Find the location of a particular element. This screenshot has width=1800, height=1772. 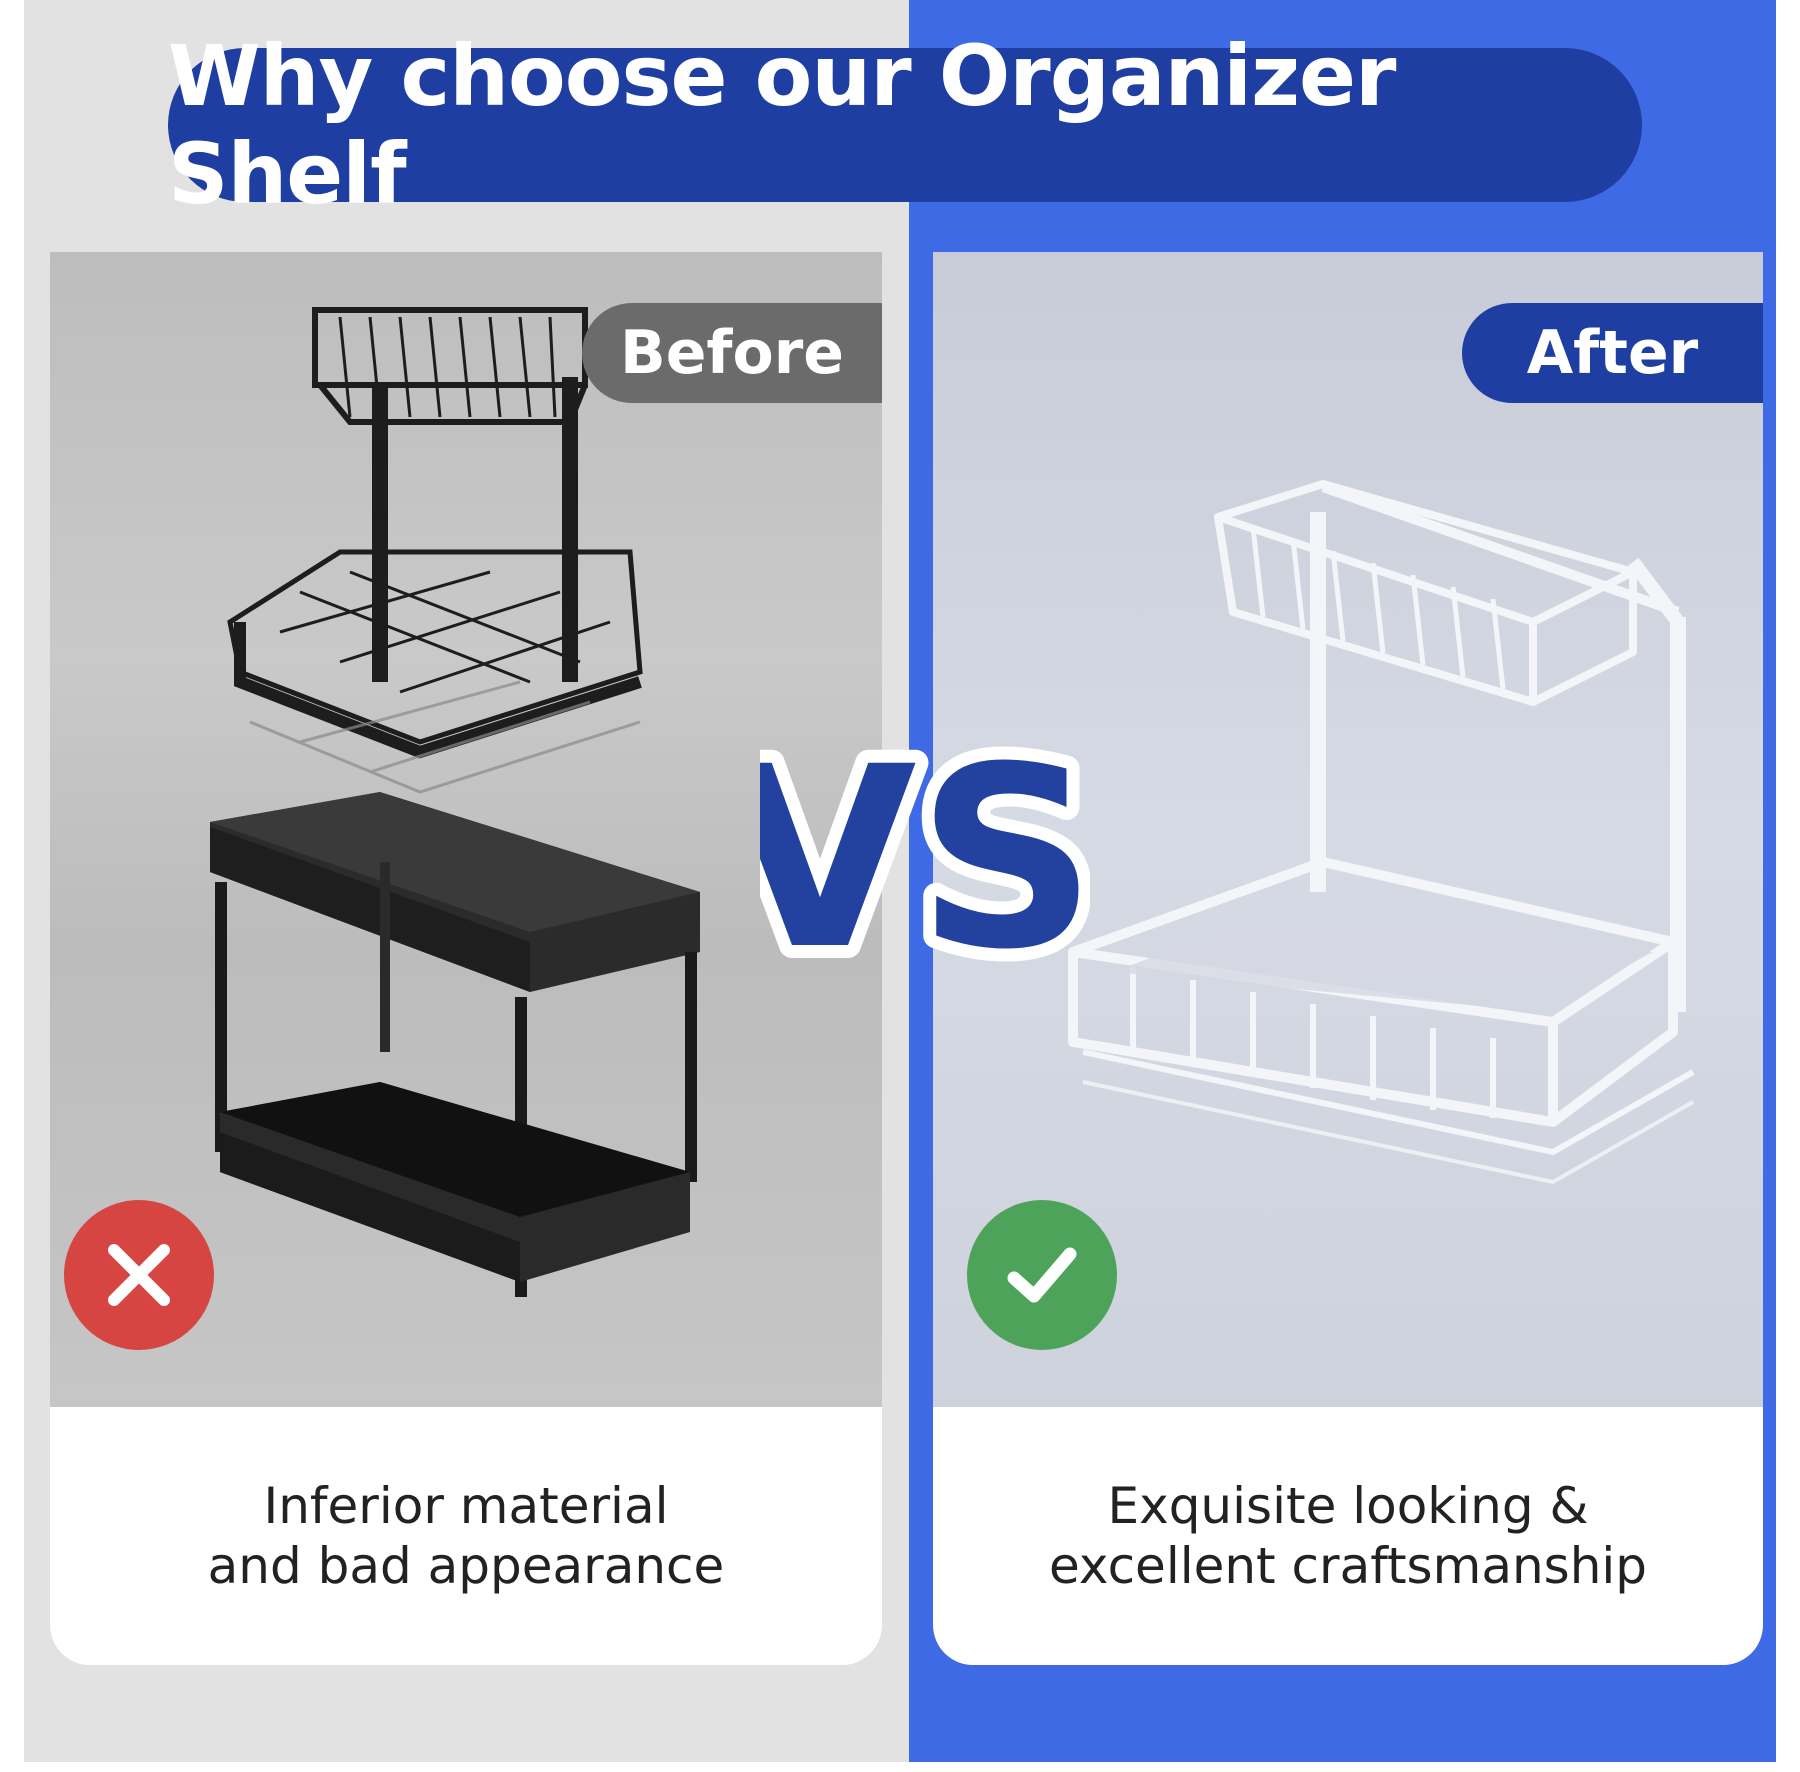

before-caption-line1: Inferior material is located at coordinates (466, 1506).